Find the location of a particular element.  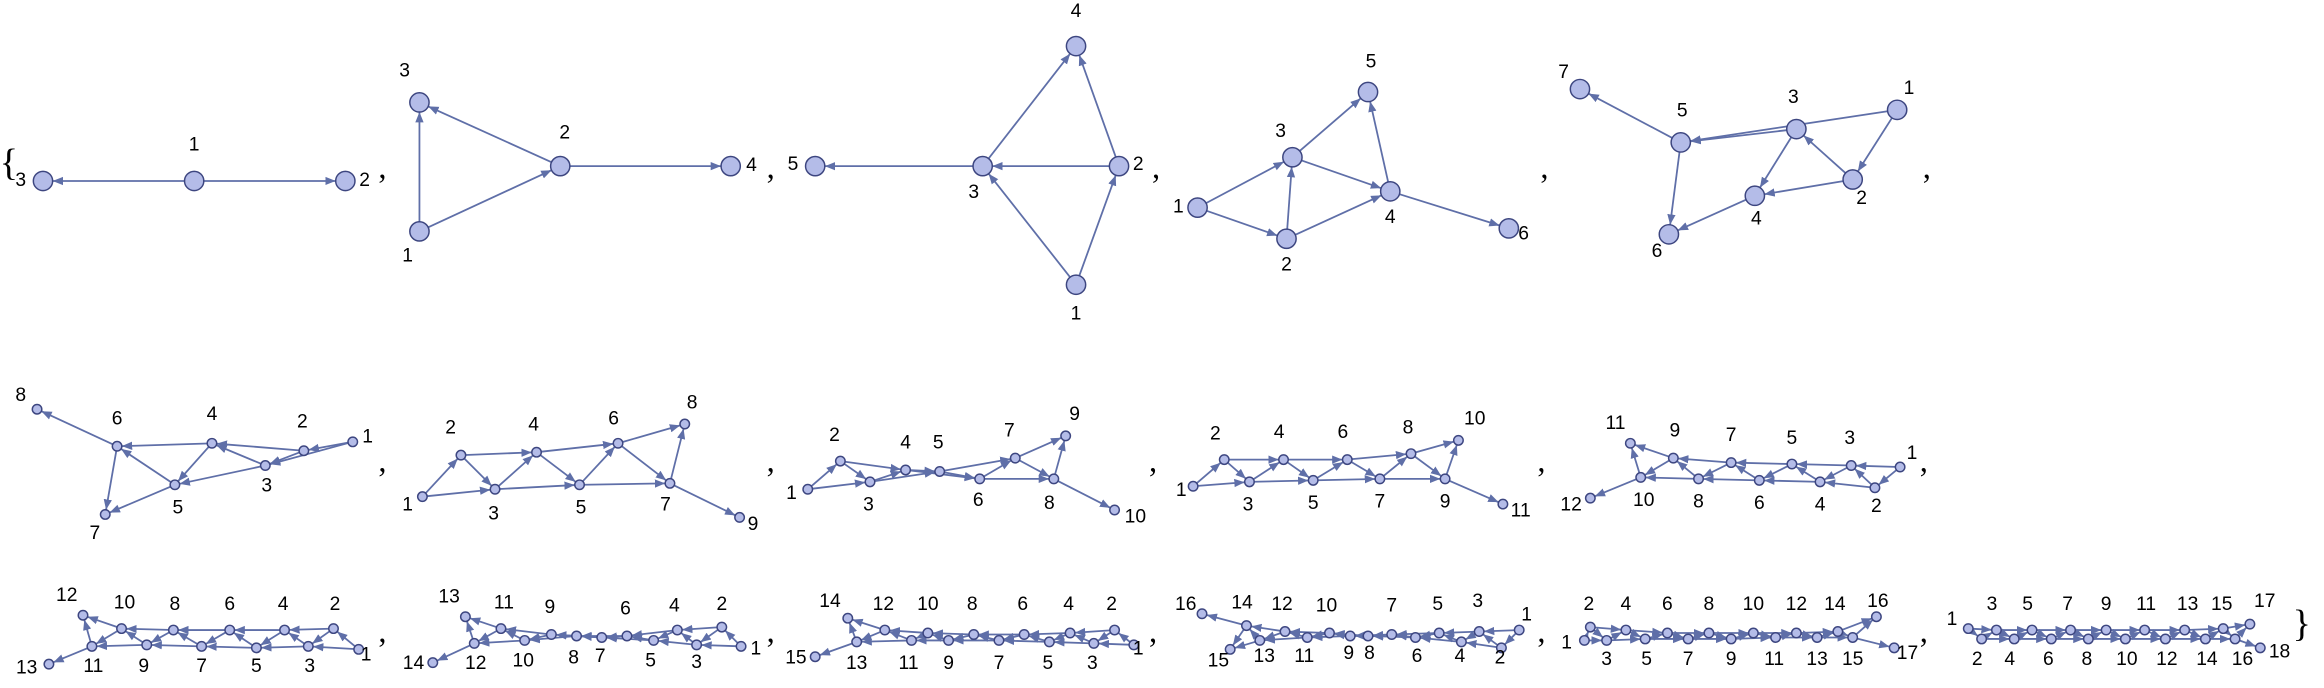

node-label: 2 is located at coordinates (302, 422).